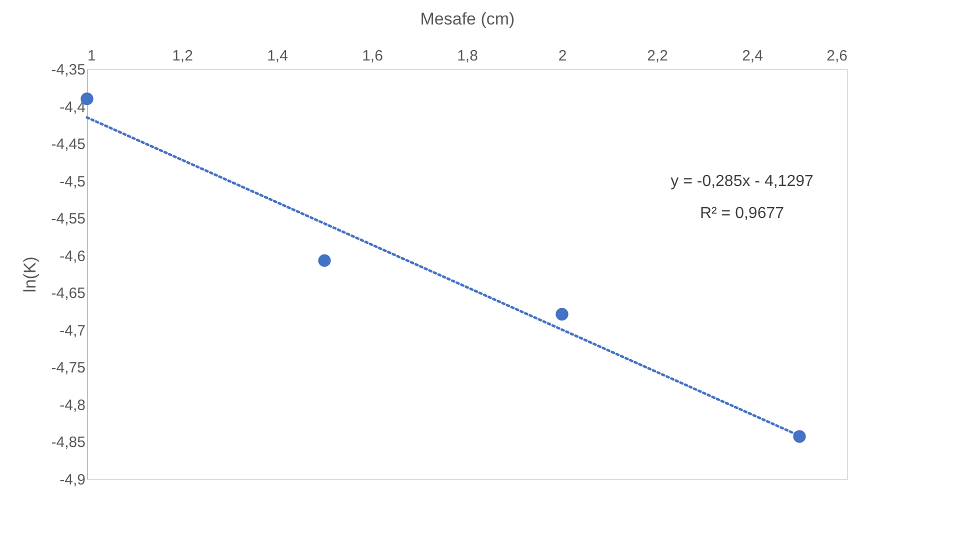 The image size is (958, 555). What do you see at coordinates (68, 70) in the screenshot?
I see `y-tick-label: -4,35` at bounding box center [68, 70].